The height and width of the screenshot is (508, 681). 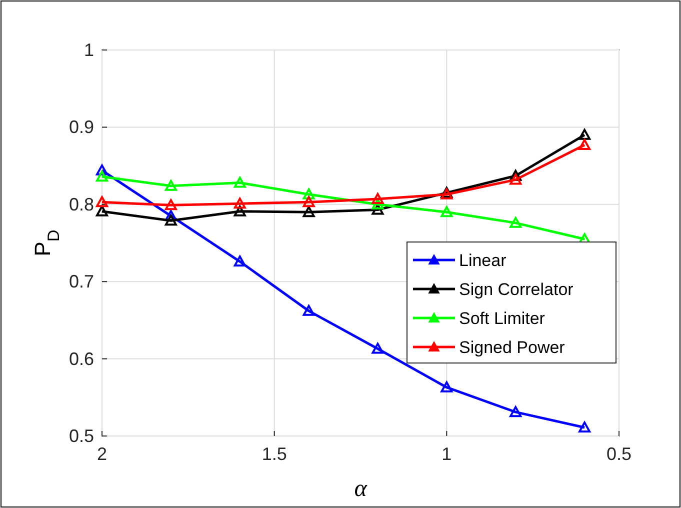 What do you see at coordinates (81, 127) in the screenshot?
I see `y-tick-label: 0.9` at bounding box center [81, 127].